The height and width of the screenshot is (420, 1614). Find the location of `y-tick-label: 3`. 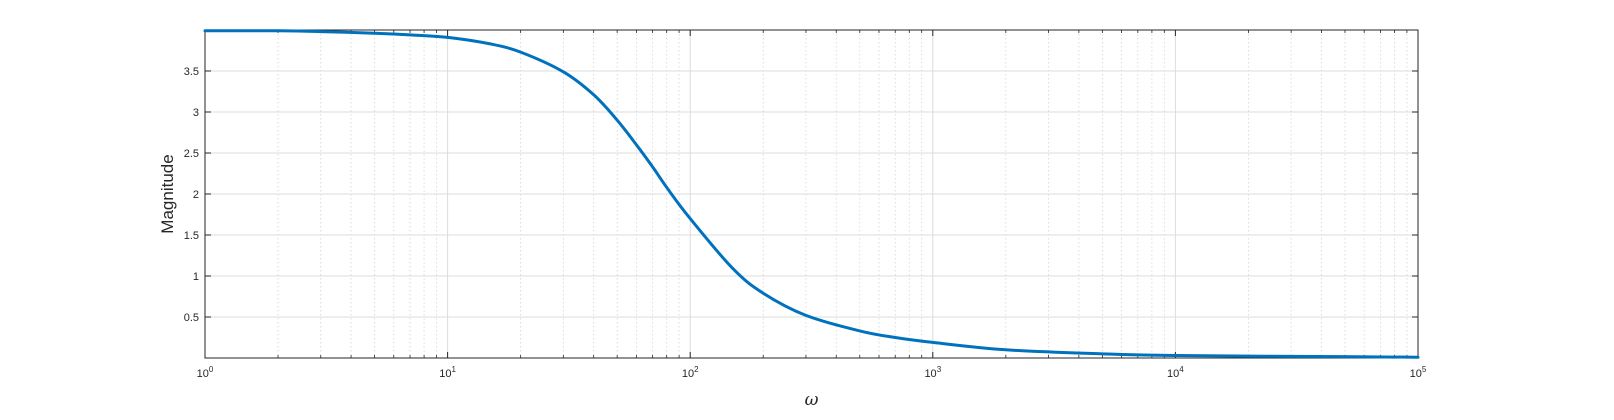

y-tick-label: 3 is located at coordinates (196, 113).